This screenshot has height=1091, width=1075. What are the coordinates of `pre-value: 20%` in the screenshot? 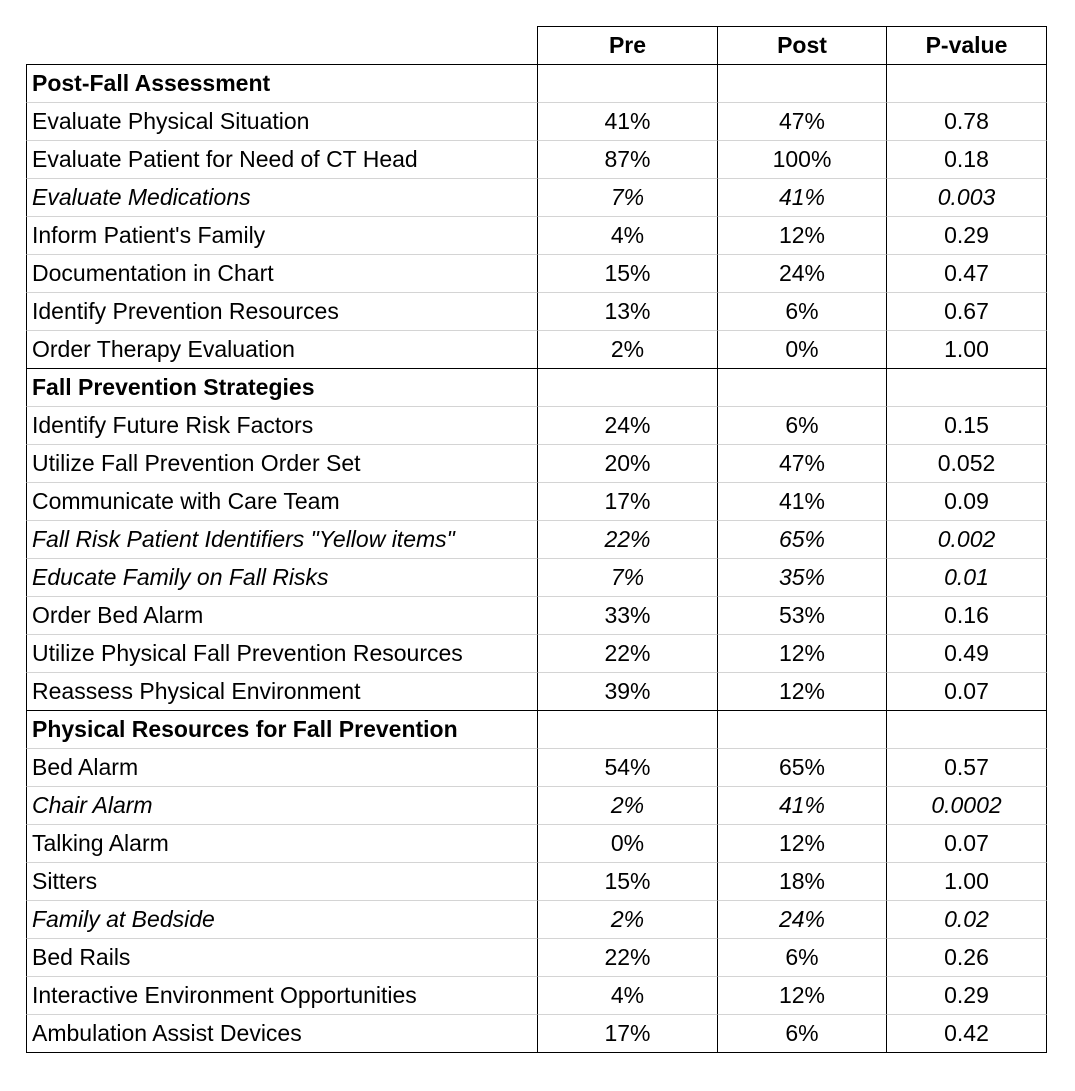 It's located at (627, 463).